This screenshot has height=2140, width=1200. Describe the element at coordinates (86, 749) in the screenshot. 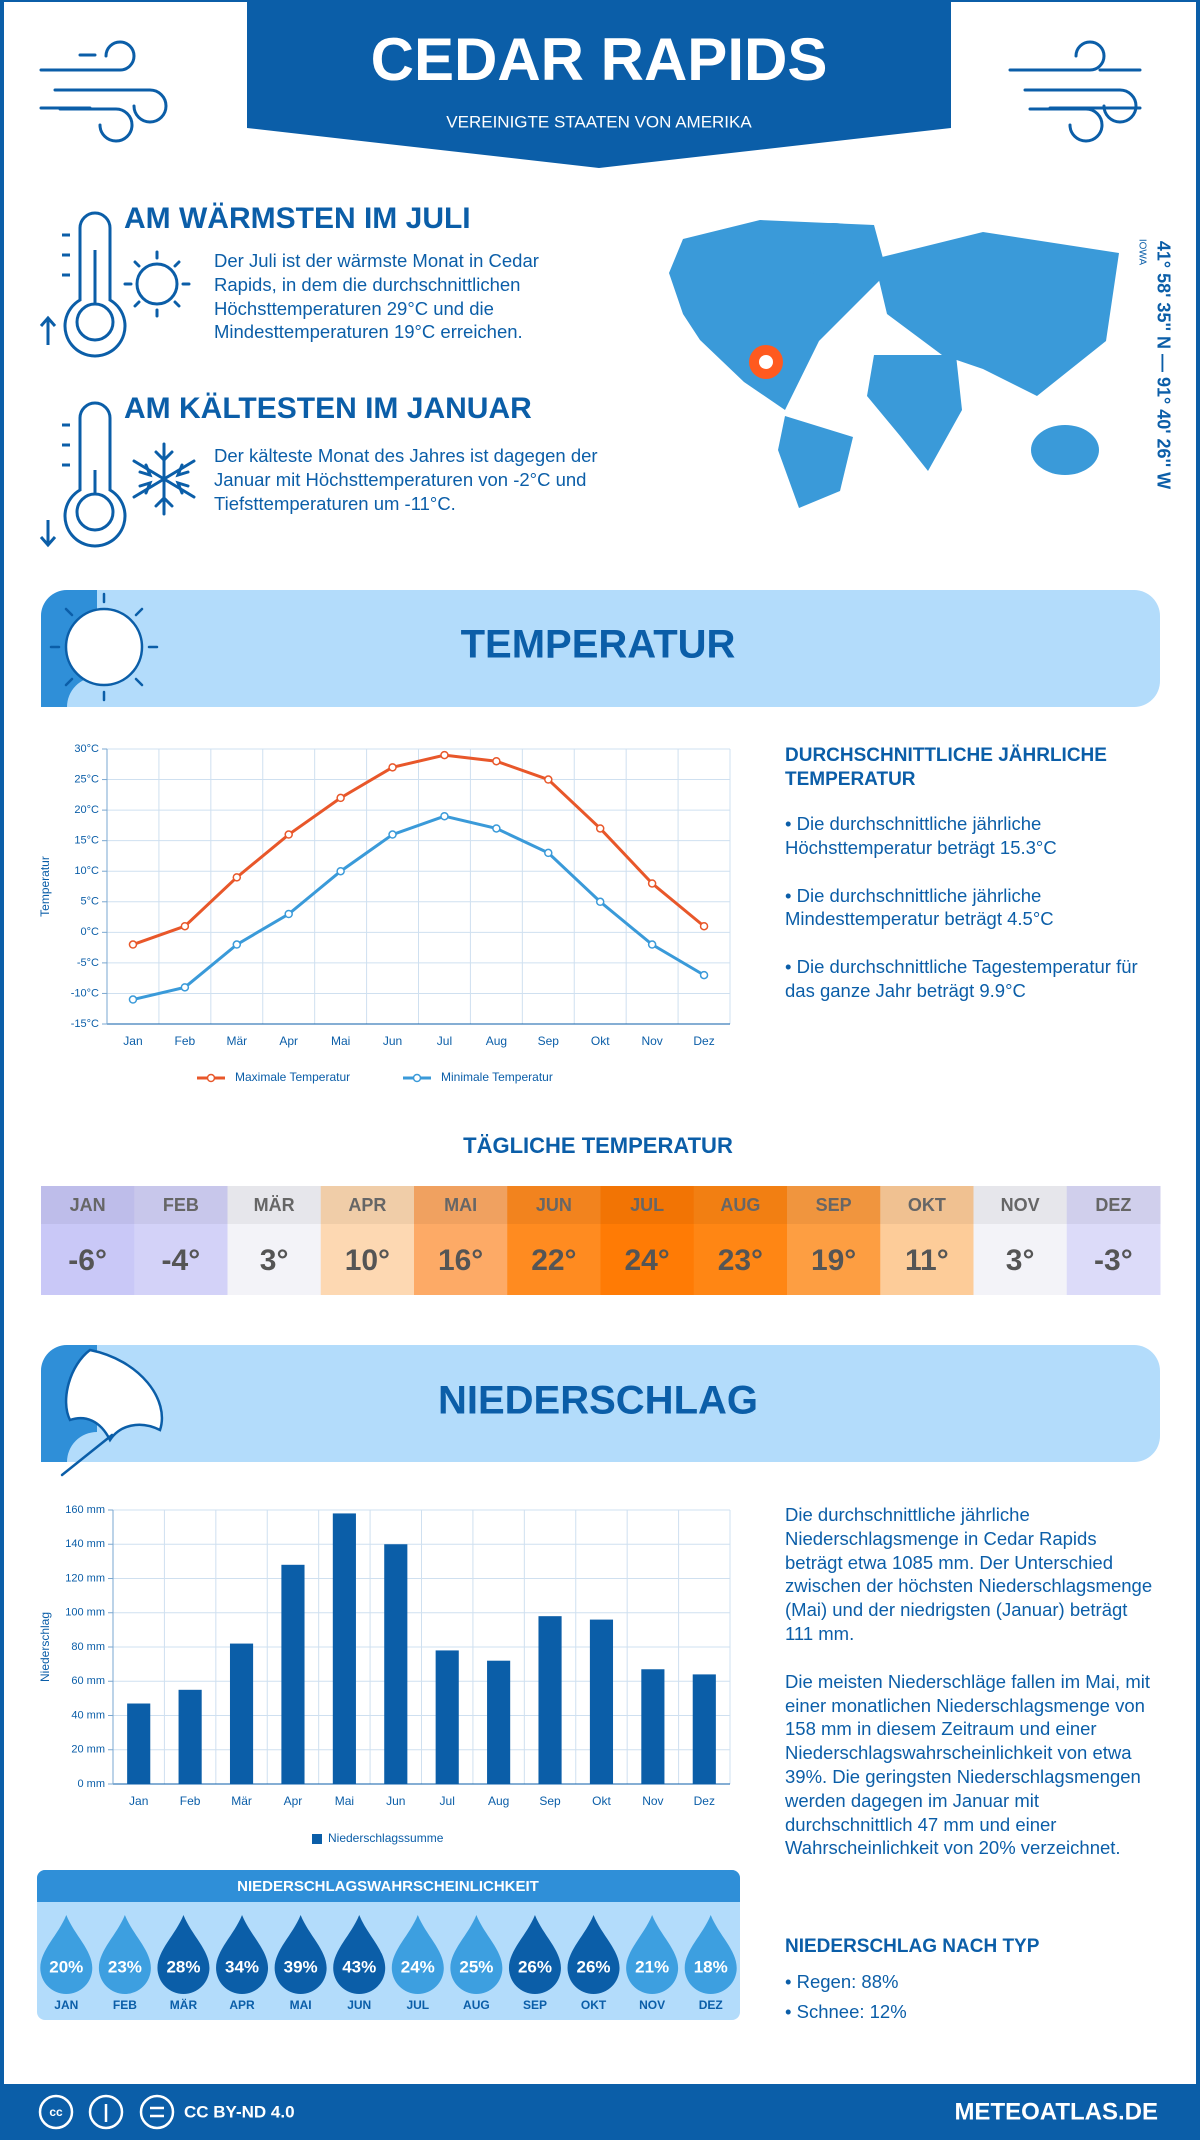

I see `y-tick-label: 30°C` at that location.